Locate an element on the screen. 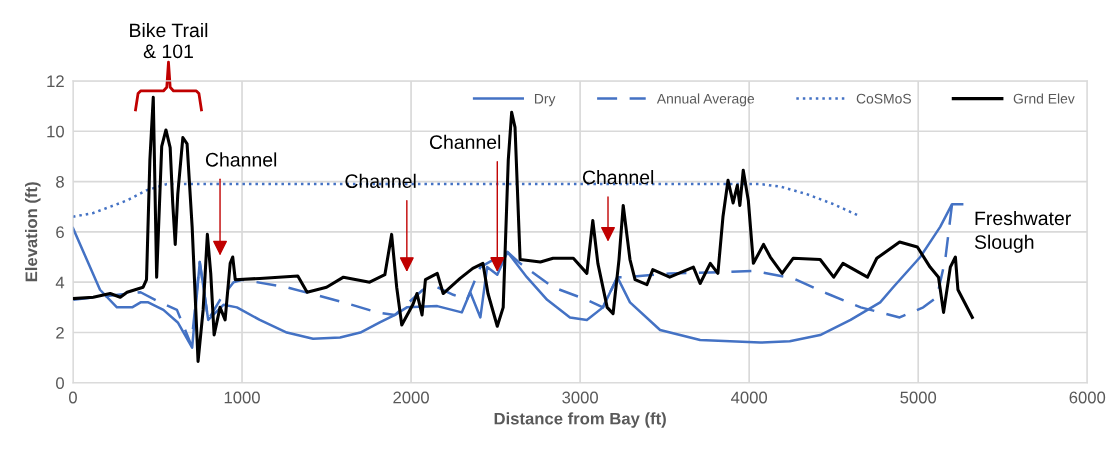 Image resolution: width=1114 pixels, height=452 pixels. annotation: Freshwater Slough is located at coordinates (1022, 231).